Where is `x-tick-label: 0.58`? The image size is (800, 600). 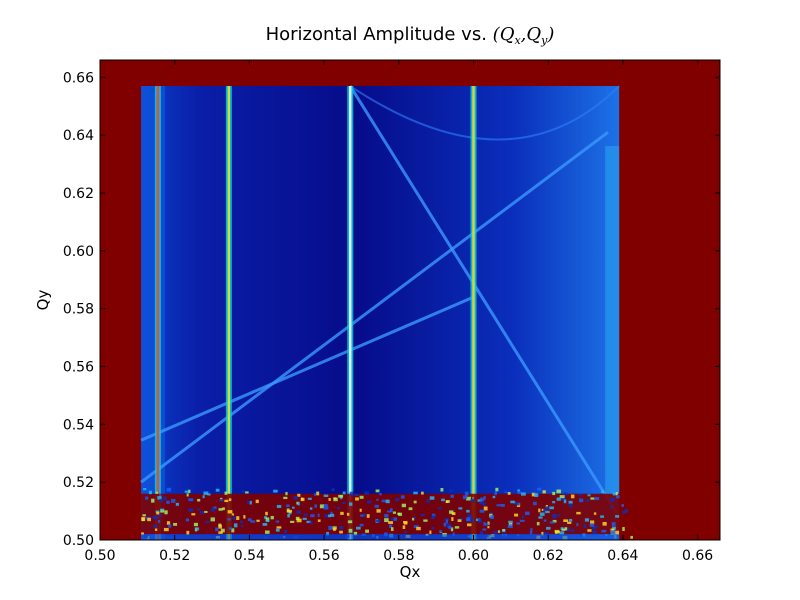 x-tick-label: 0.58 is located at coordinates (398, 556).